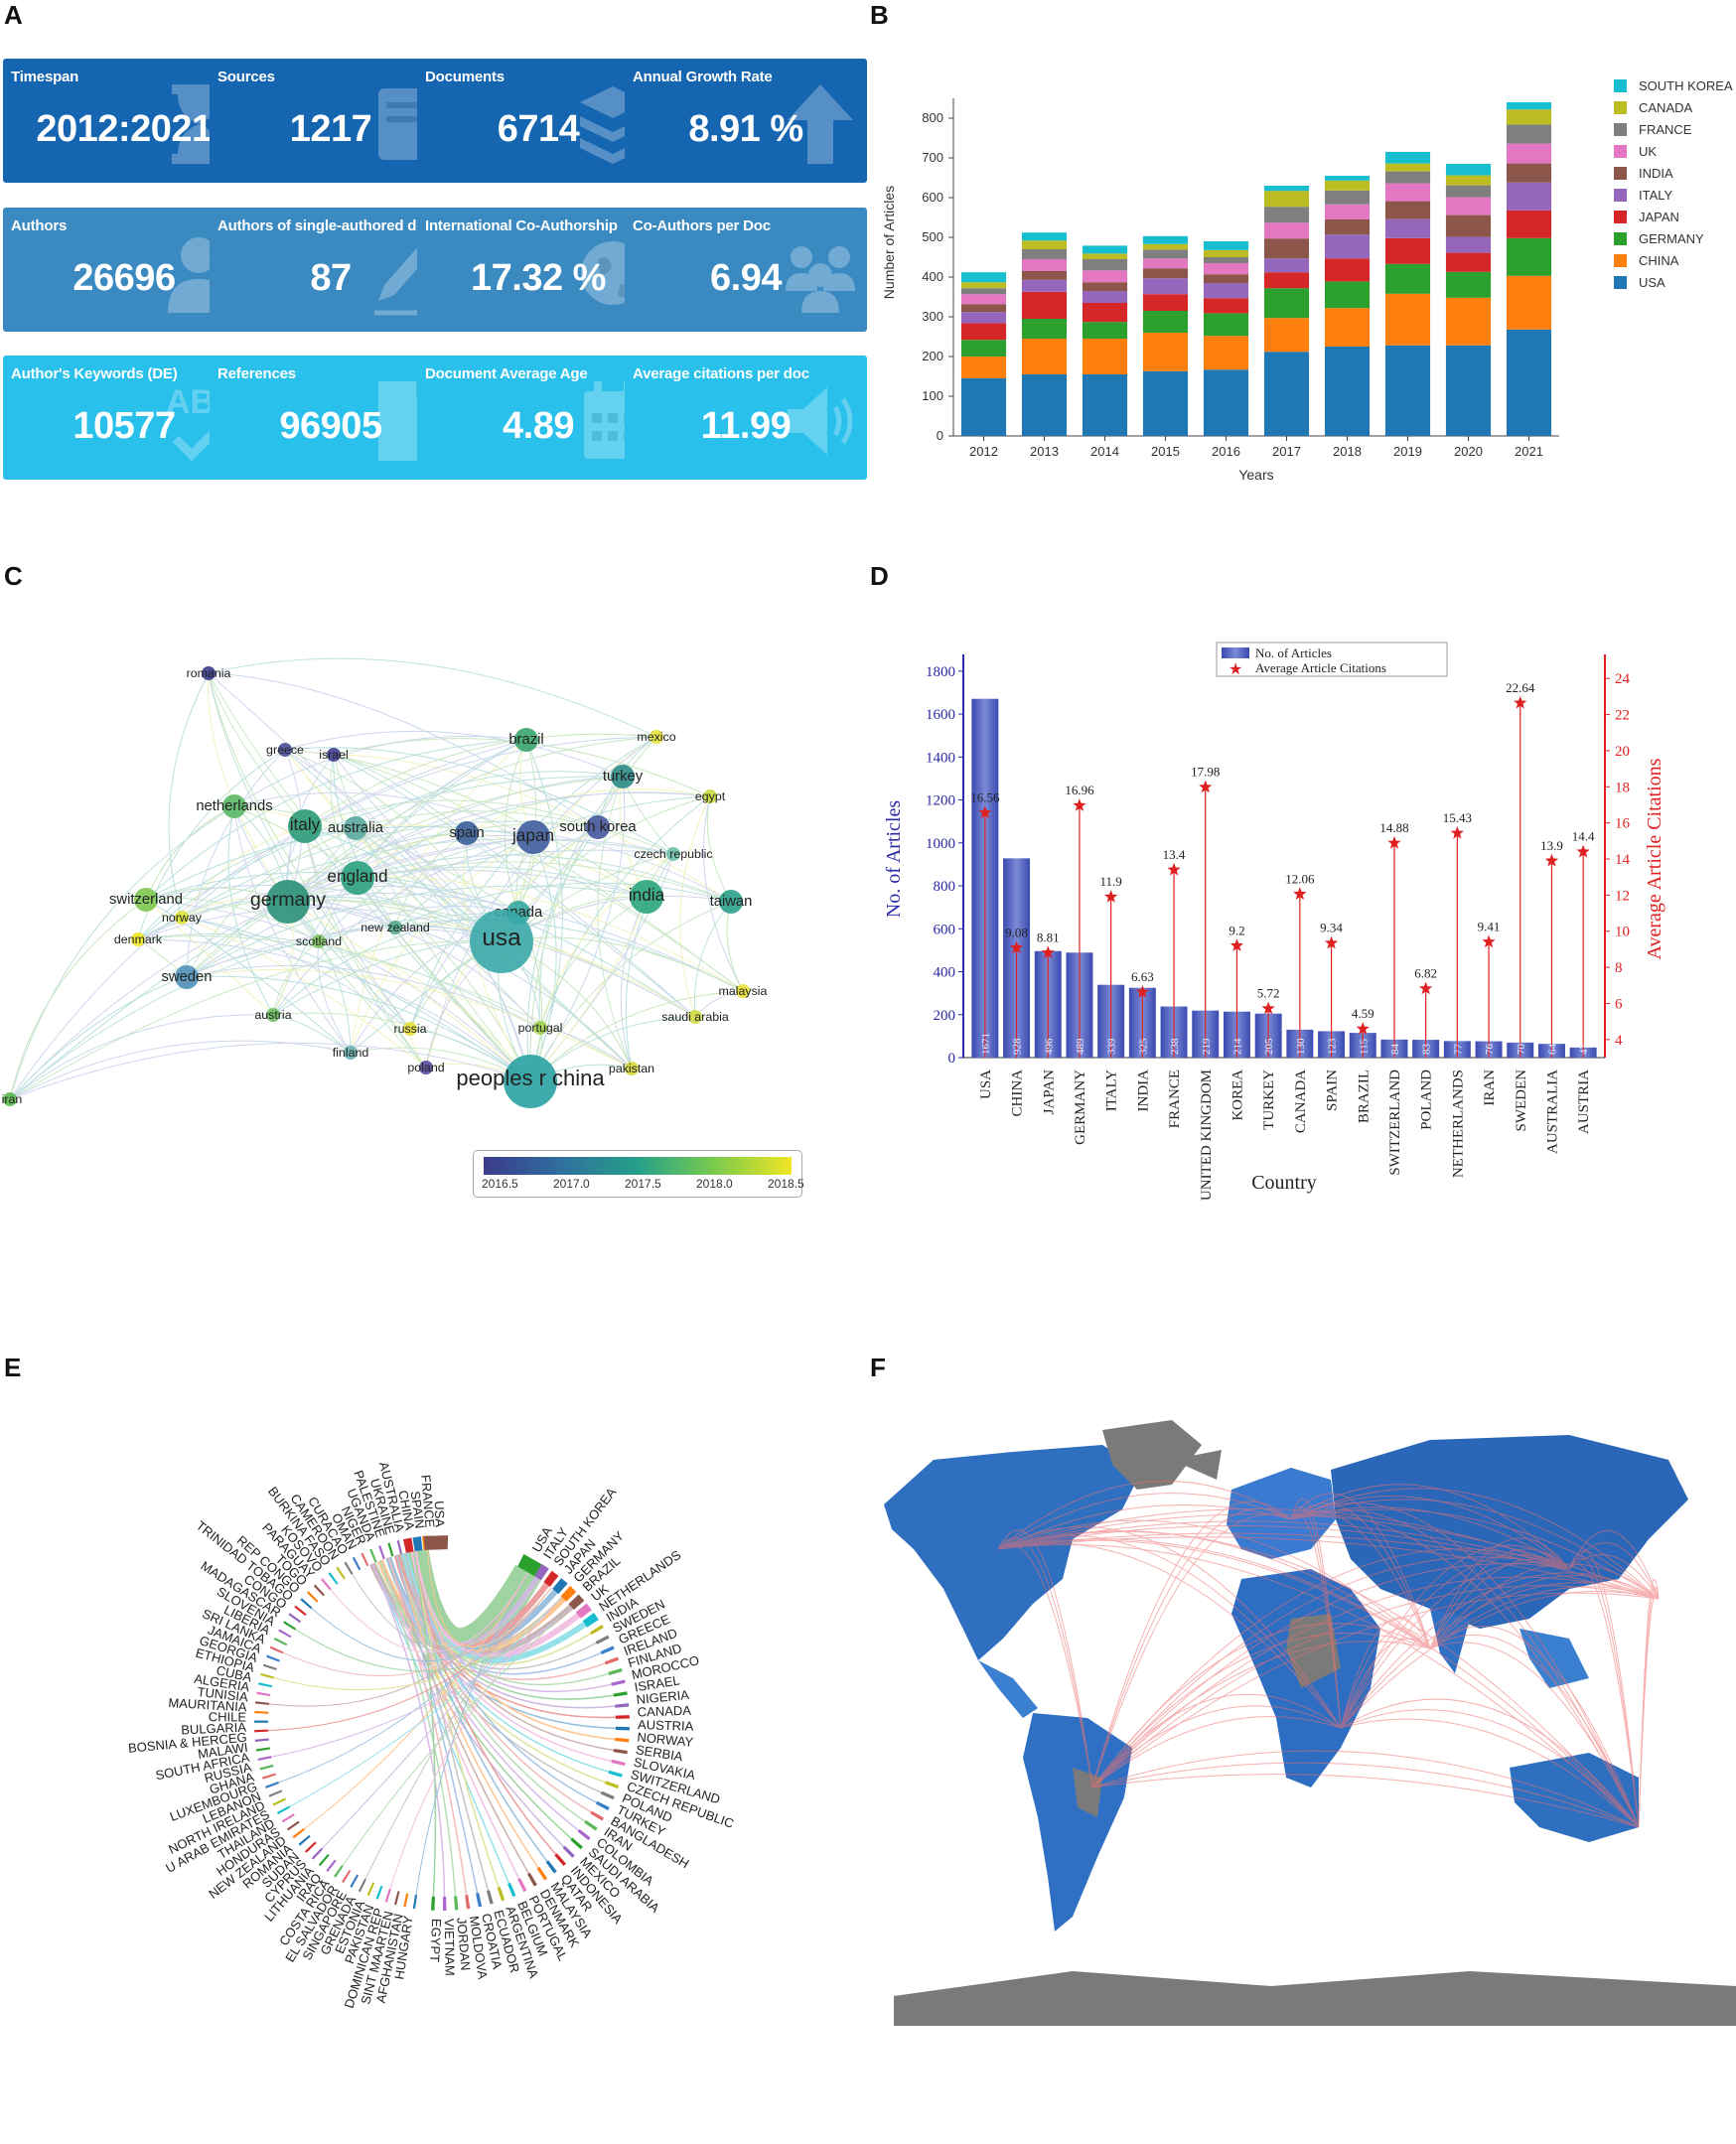 The image size is (1736, 2144). Describe the element at coordinates (331, 418) in the screenshot. I see `stat-tile: References 96905` at that location.